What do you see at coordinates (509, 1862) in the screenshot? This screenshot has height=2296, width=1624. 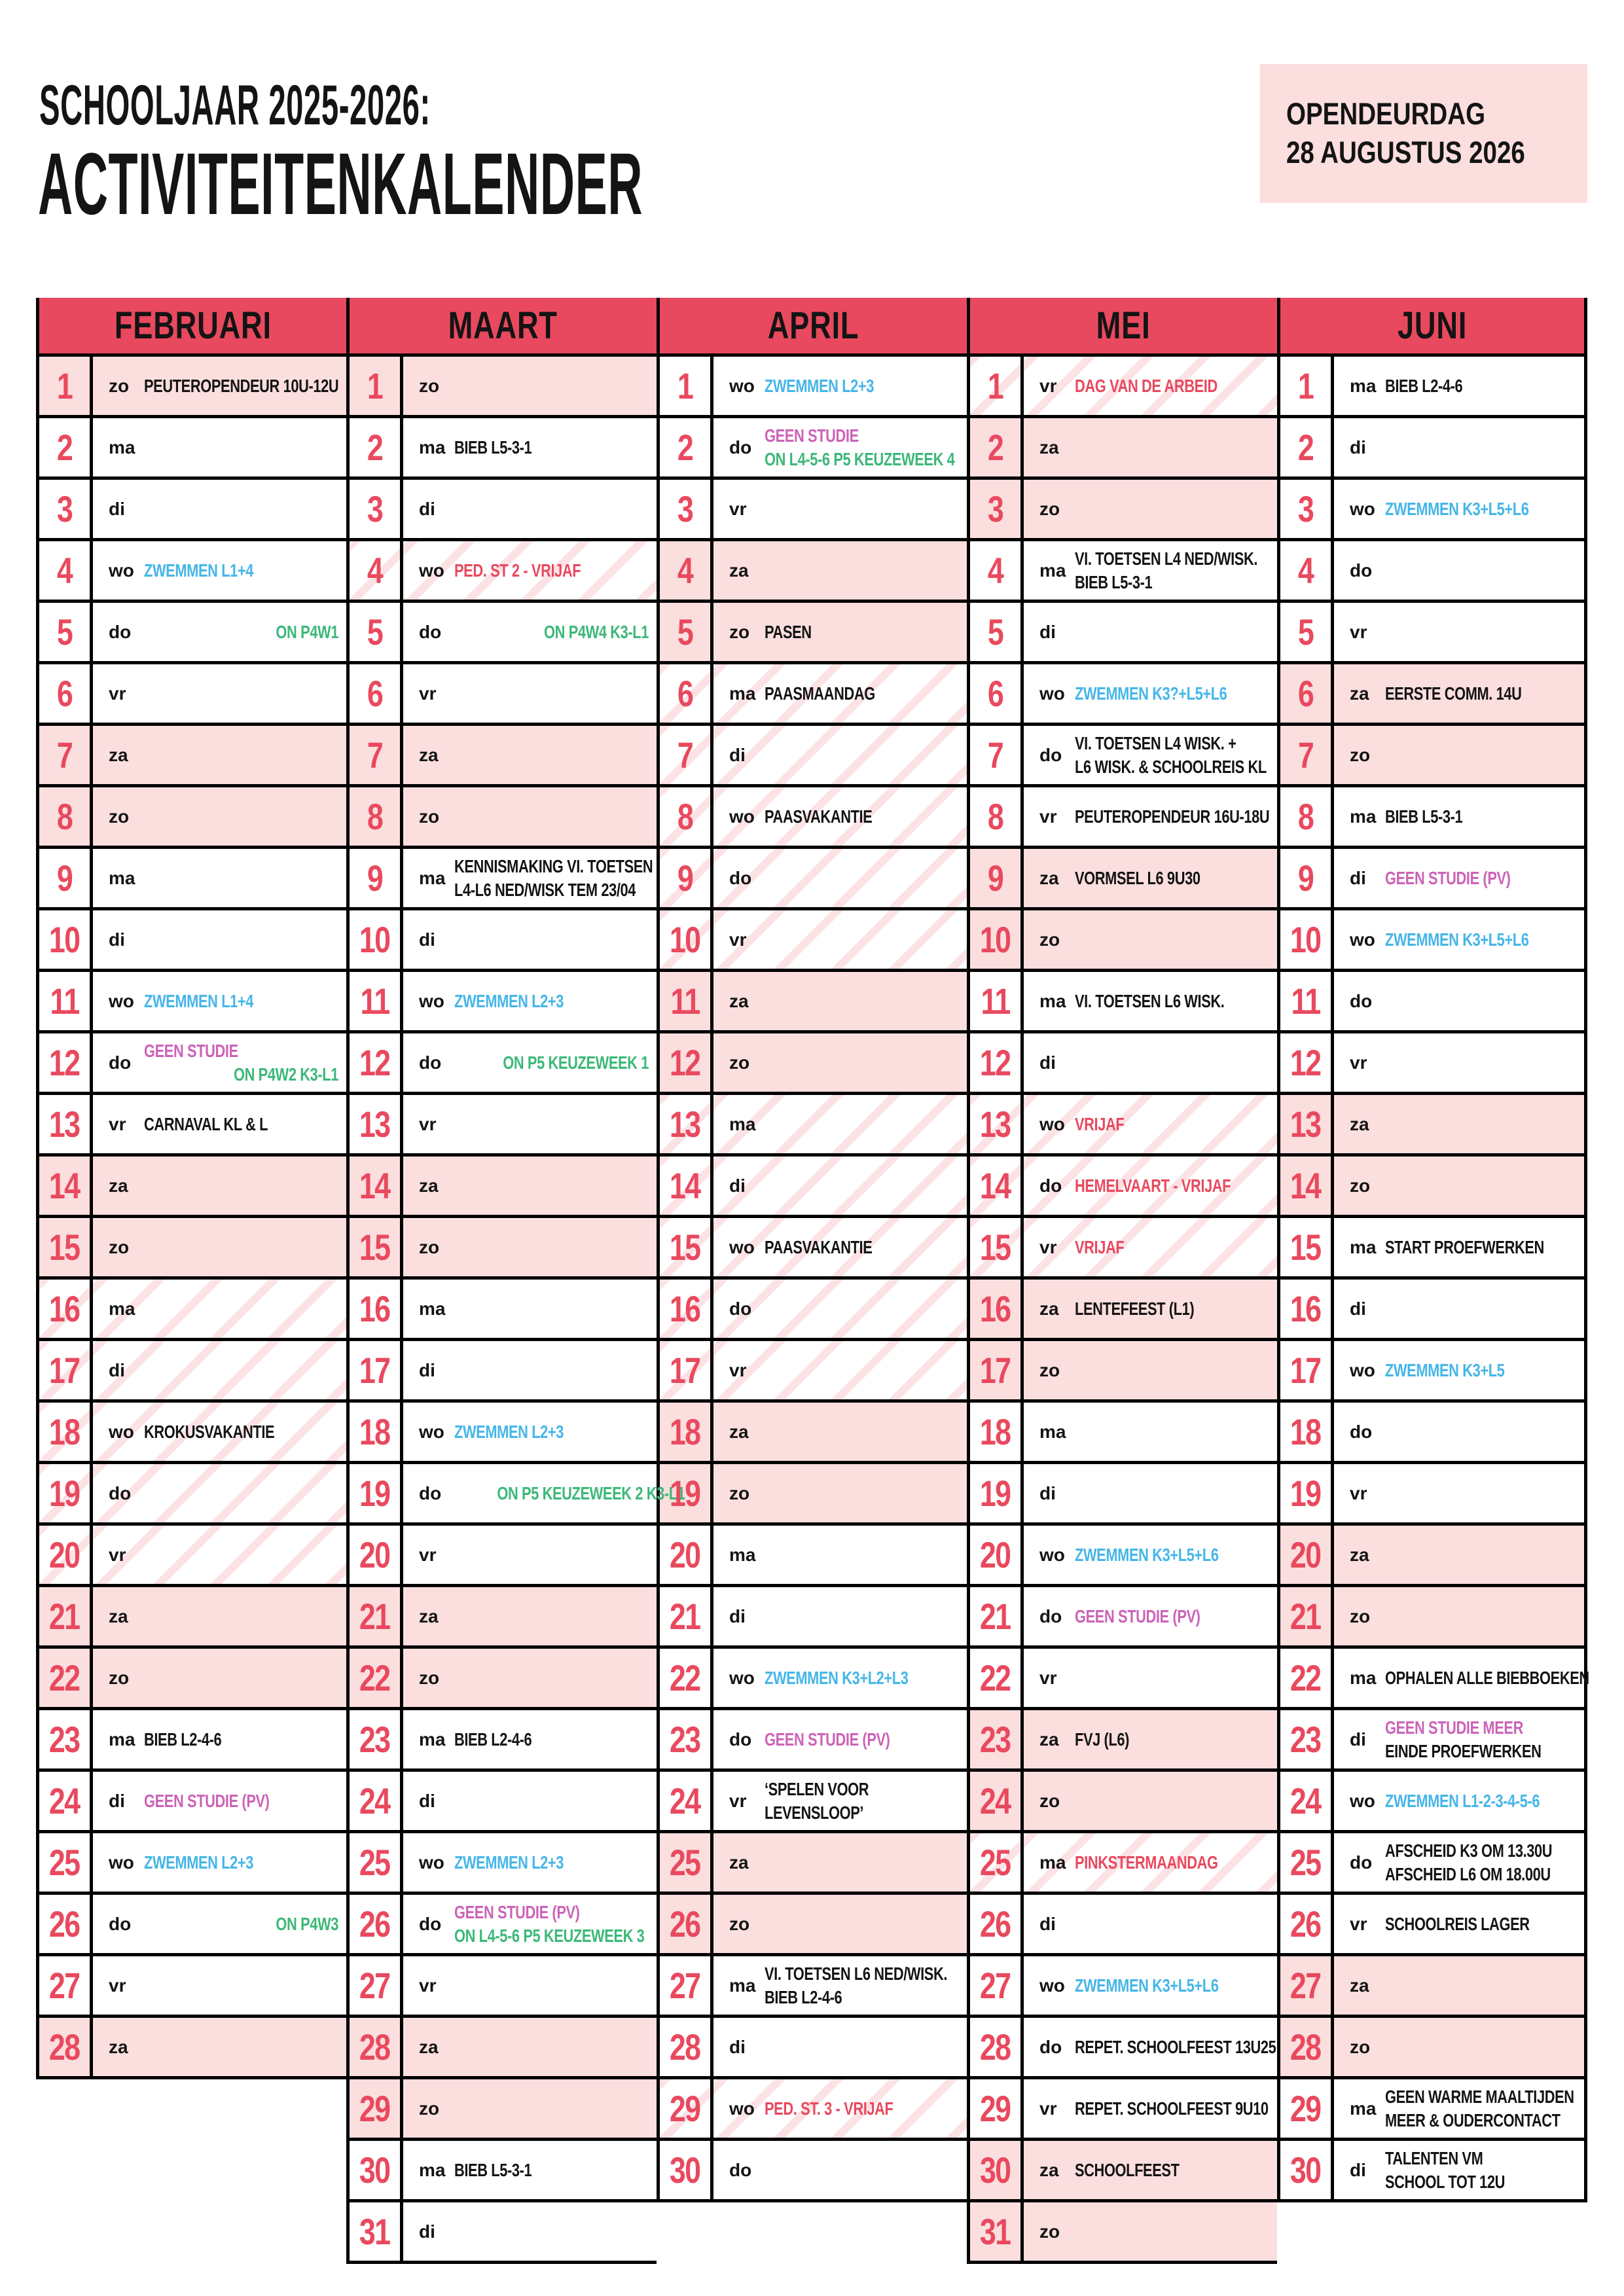 I see `activity-label: ZWEMMEN L2+3` at bounding box center [509, 1862].